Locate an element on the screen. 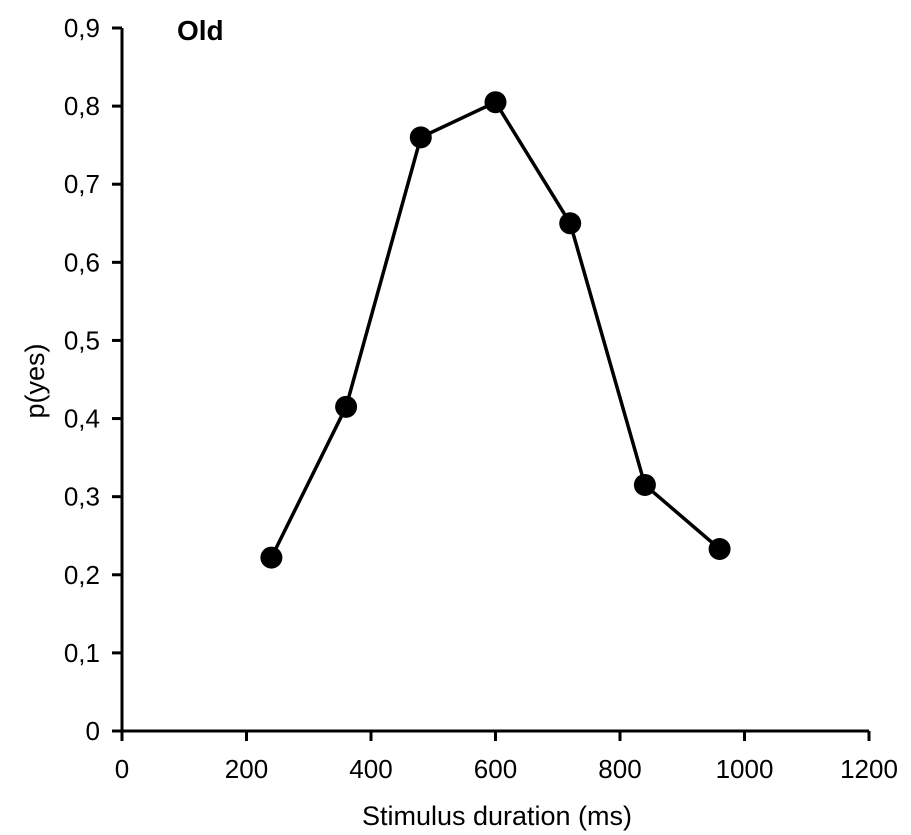  y-axis-ticks: 0 0,1 0,2 0,3 0,4 0,5 0,6 0,7 0,8 0,9 is located at coordinates (93, 379).